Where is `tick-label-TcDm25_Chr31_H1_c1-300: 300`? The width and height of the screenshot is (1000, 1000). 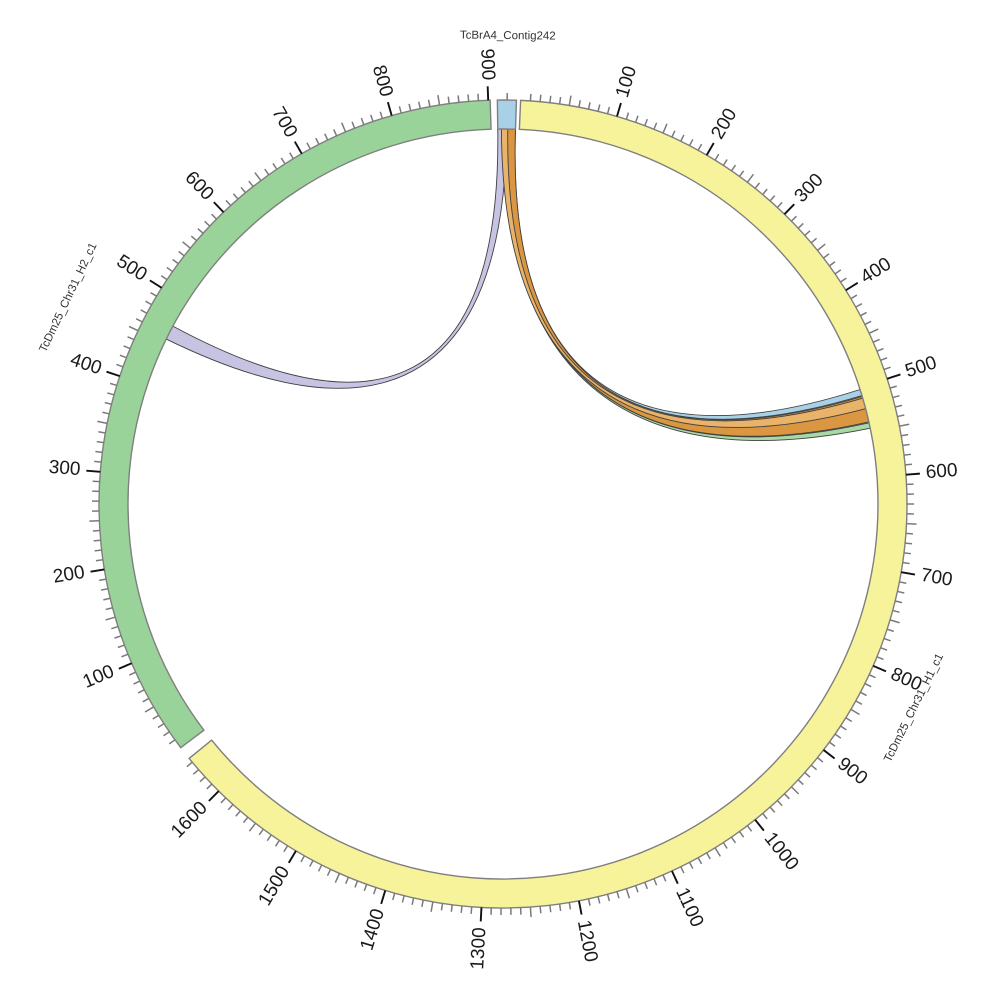 tick-label-TcDm25_Chr31_H1_c1-300: 300 is located at coordinates (809, 187).